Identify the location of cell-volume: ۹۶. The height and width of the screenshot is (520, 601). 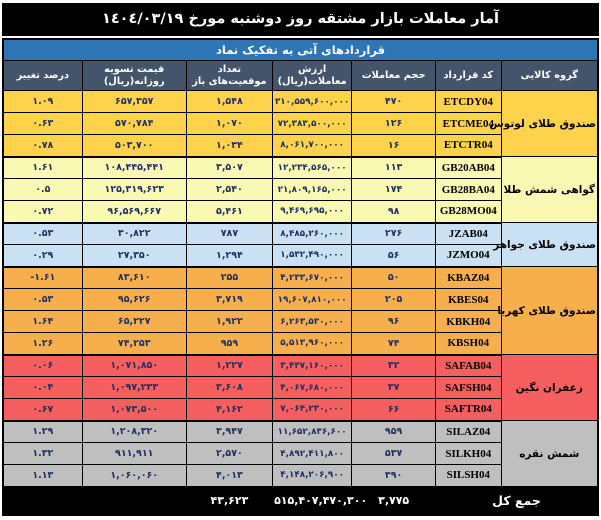
(394, 321).